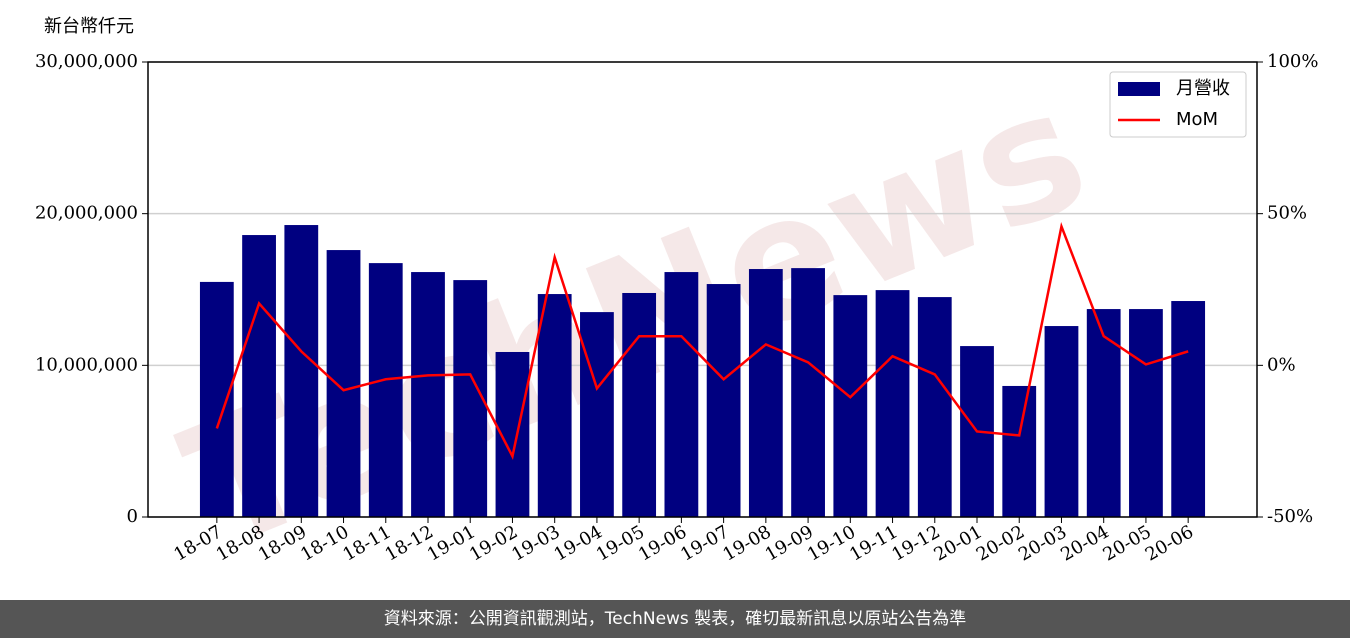 This screenshot has width=1350, height=638. I want to click on y-tick-label: 20,000,000, so click(86, 213).